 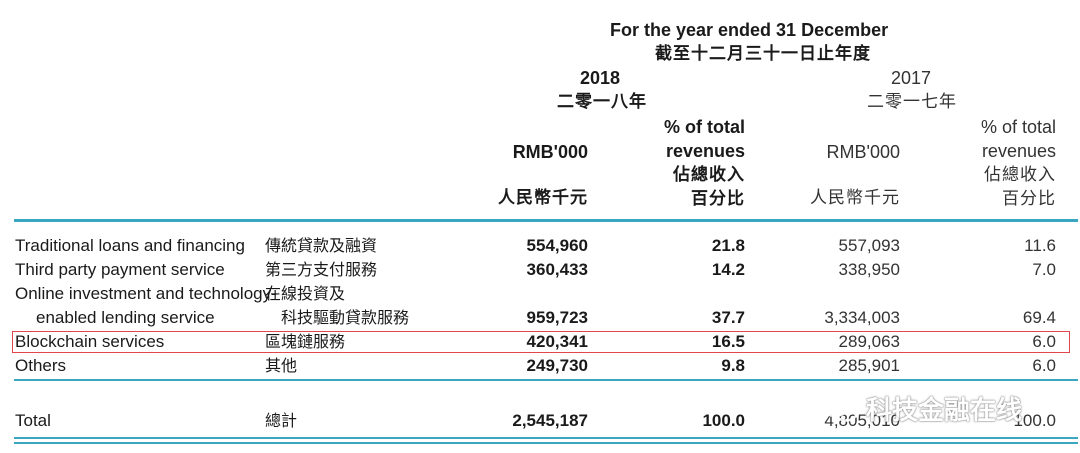 What do you see at coordinates (602, 102) in the screenshot?
I see `year-2018-cn: 二零一八年` at bounding box center [602, 102].